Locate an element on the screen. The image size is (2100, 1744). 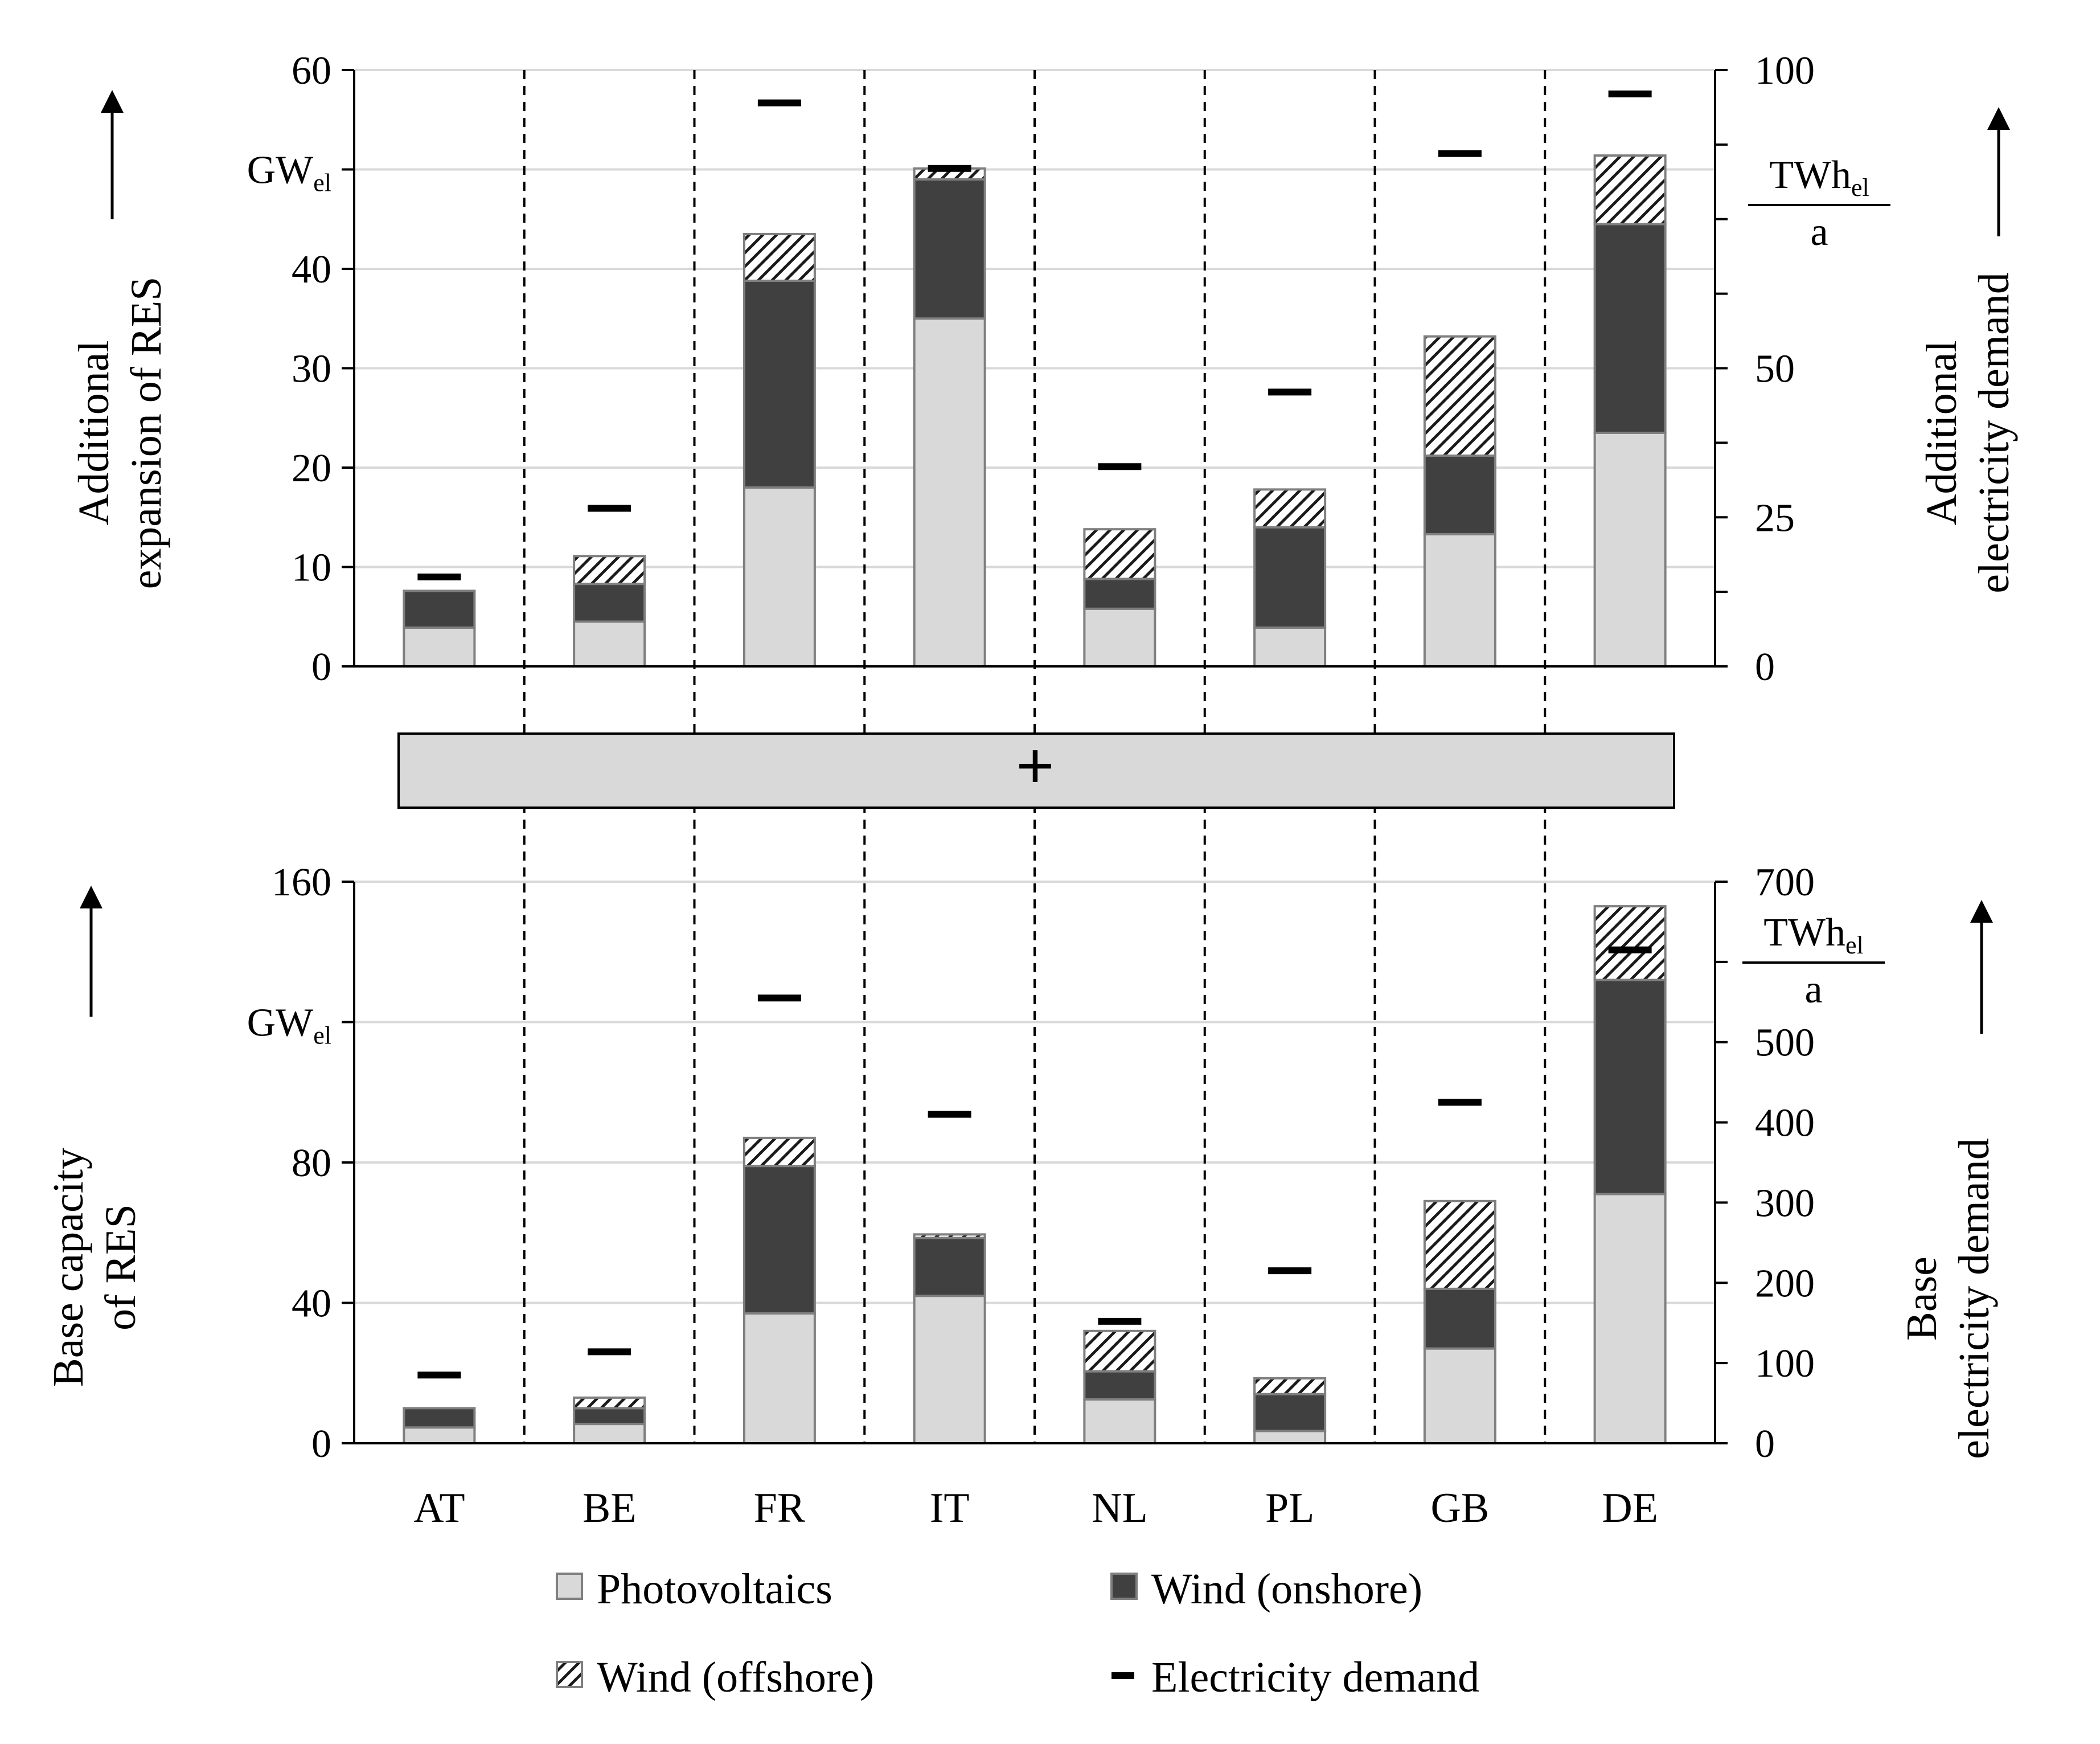
bottom-bar-wind-onshore-at is located at coordinates (439, 1418).